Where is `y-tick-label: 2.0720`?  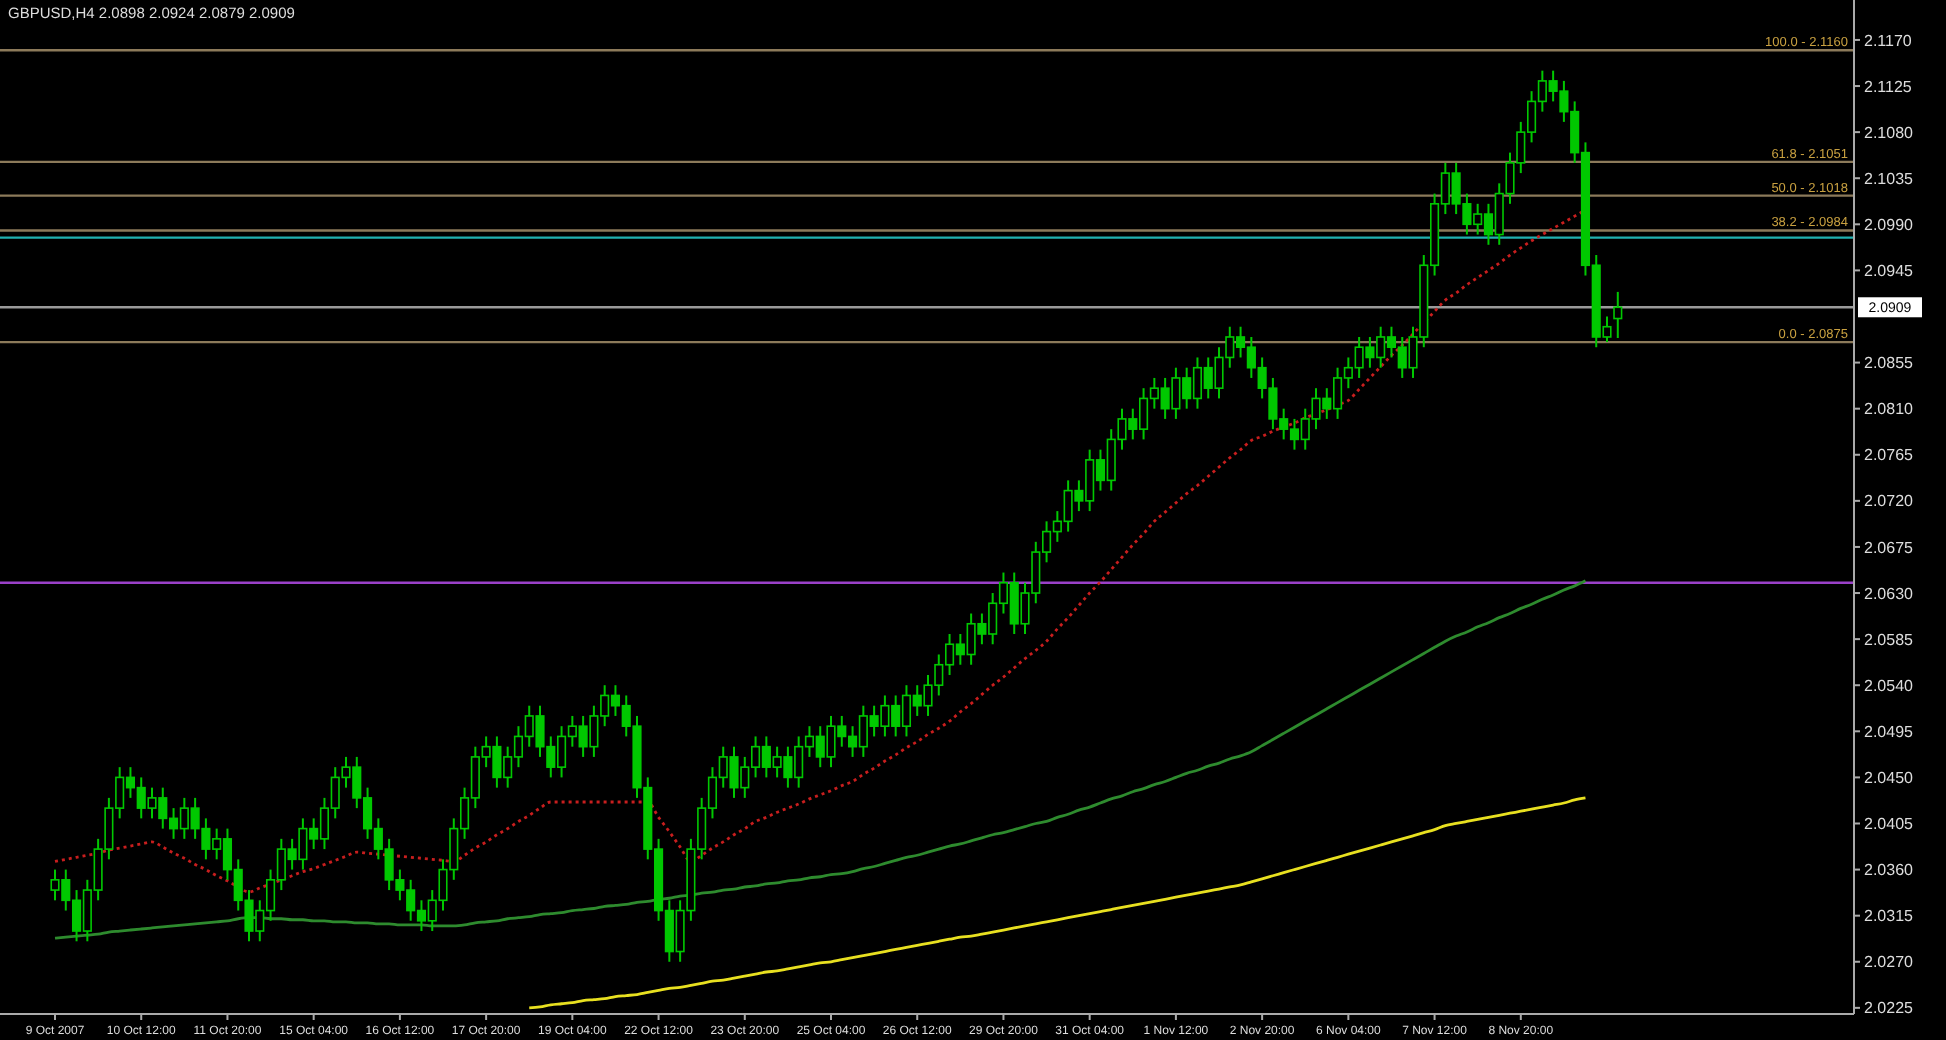 y-tick-label: 2.0720 is located at coordinates (1889, 501).